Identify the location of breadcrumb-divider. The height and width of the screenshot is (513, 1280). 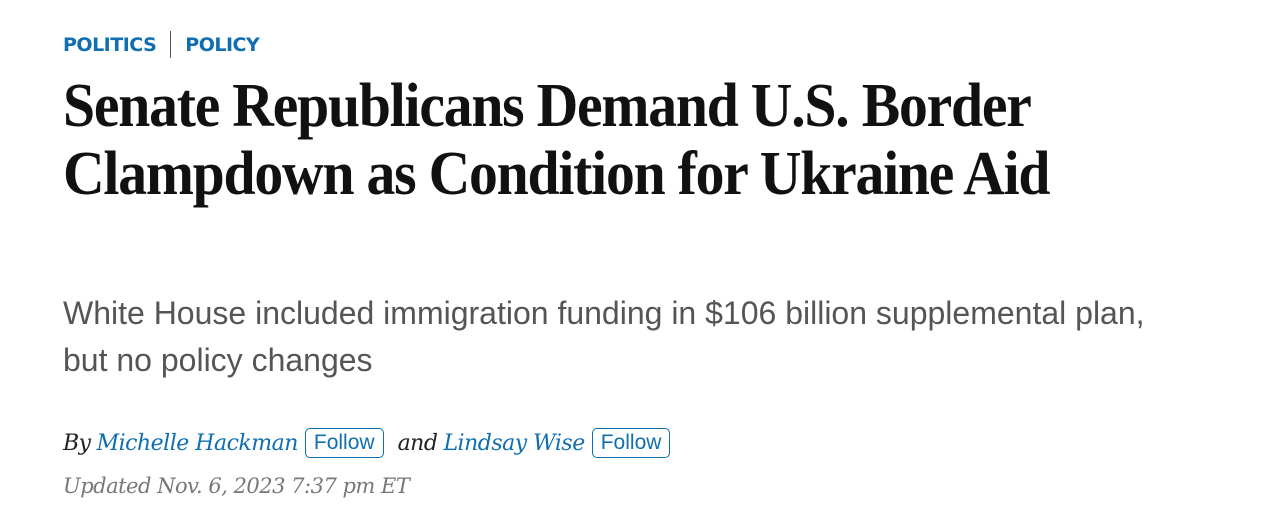
(171, 44).